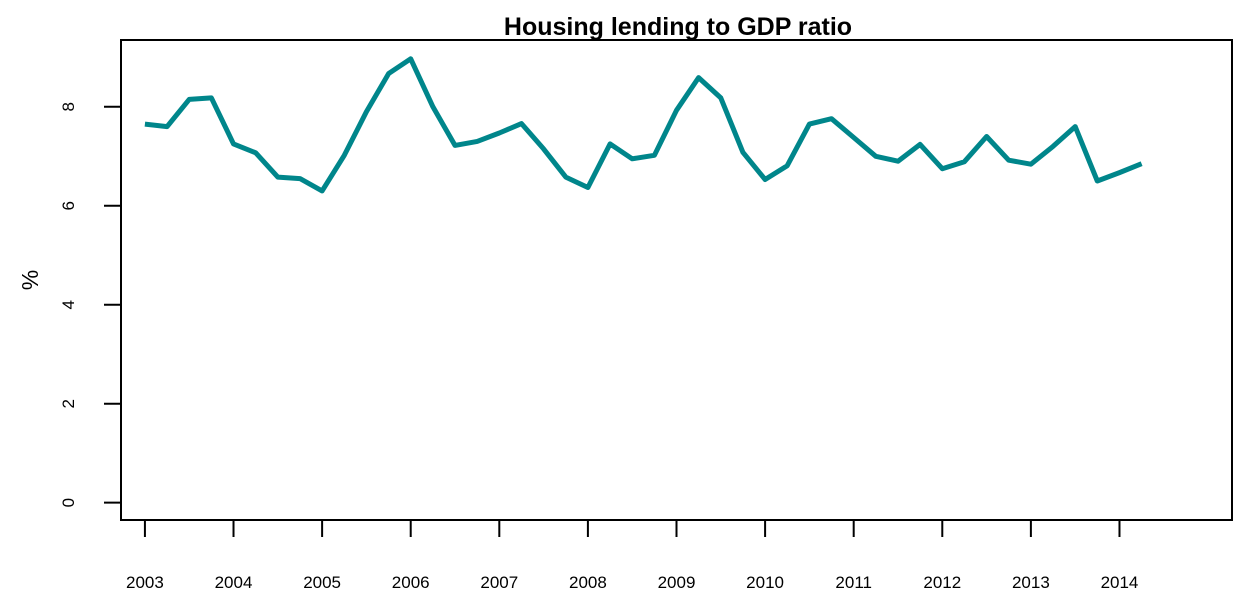  I want to click on x-tick-label: 2009, so click(677, 582).